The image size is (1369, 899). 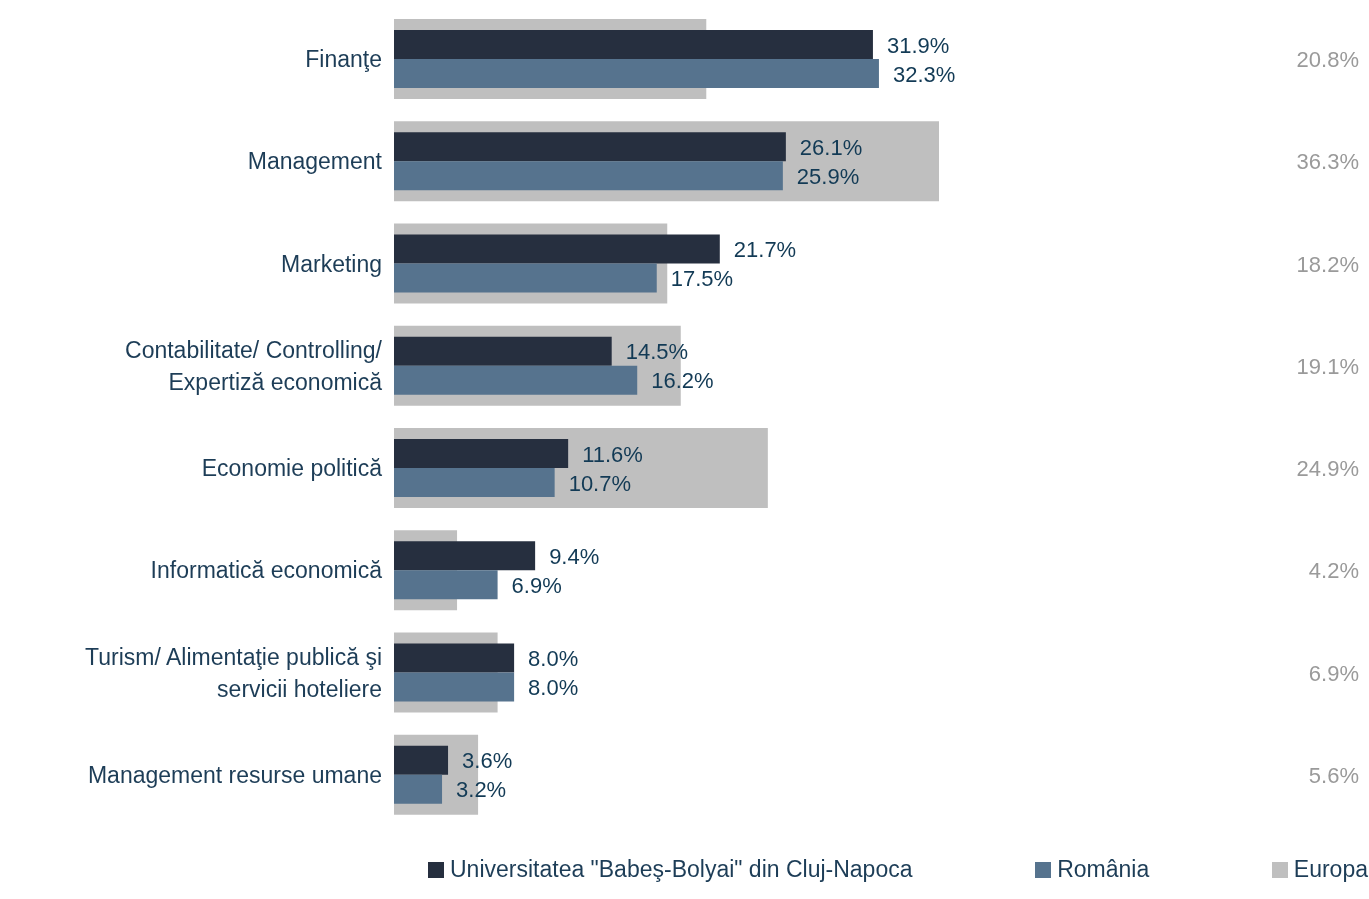 What do you see at coordinates (657, 352) in the screenshot?
I see `data-label: 14.5%` at bounding box center [657, 352].